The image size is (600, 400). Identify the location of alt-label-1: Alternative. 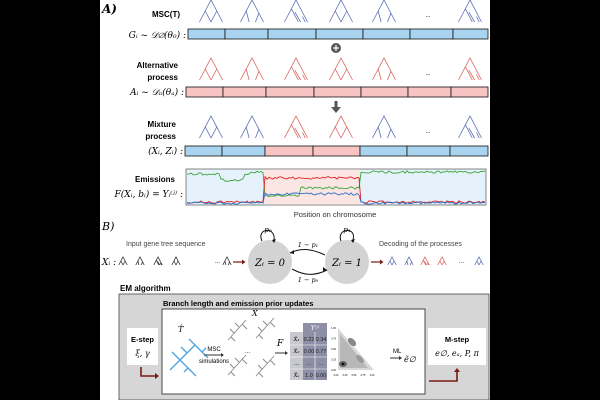
(158, 65).